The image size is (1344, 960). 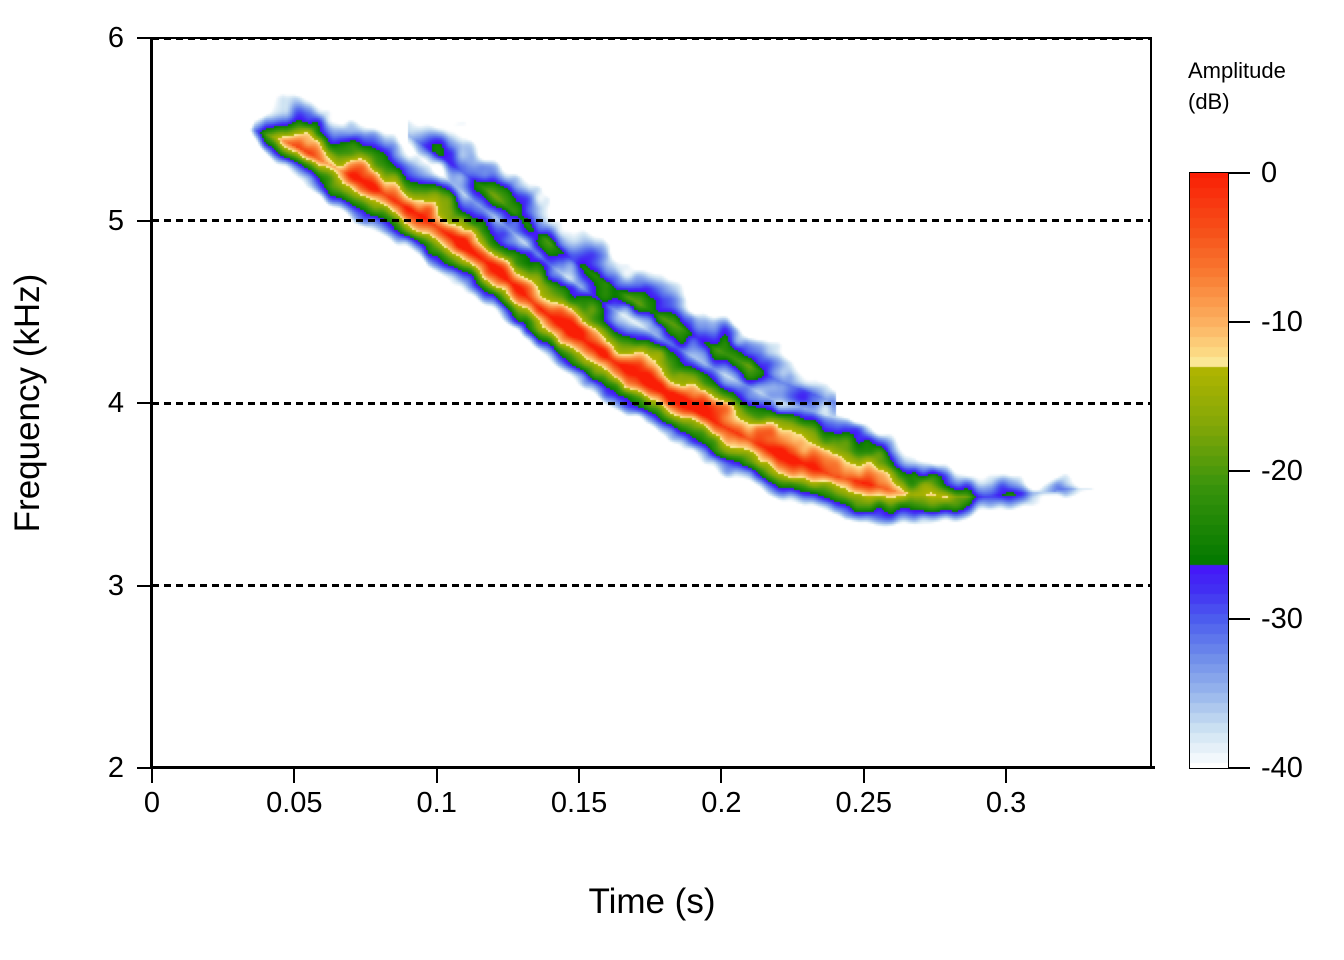 What do you see at coordinates (152, 803) in the screenshot?
I see `x-tick-label: 0` at bounding box center [152, 803].